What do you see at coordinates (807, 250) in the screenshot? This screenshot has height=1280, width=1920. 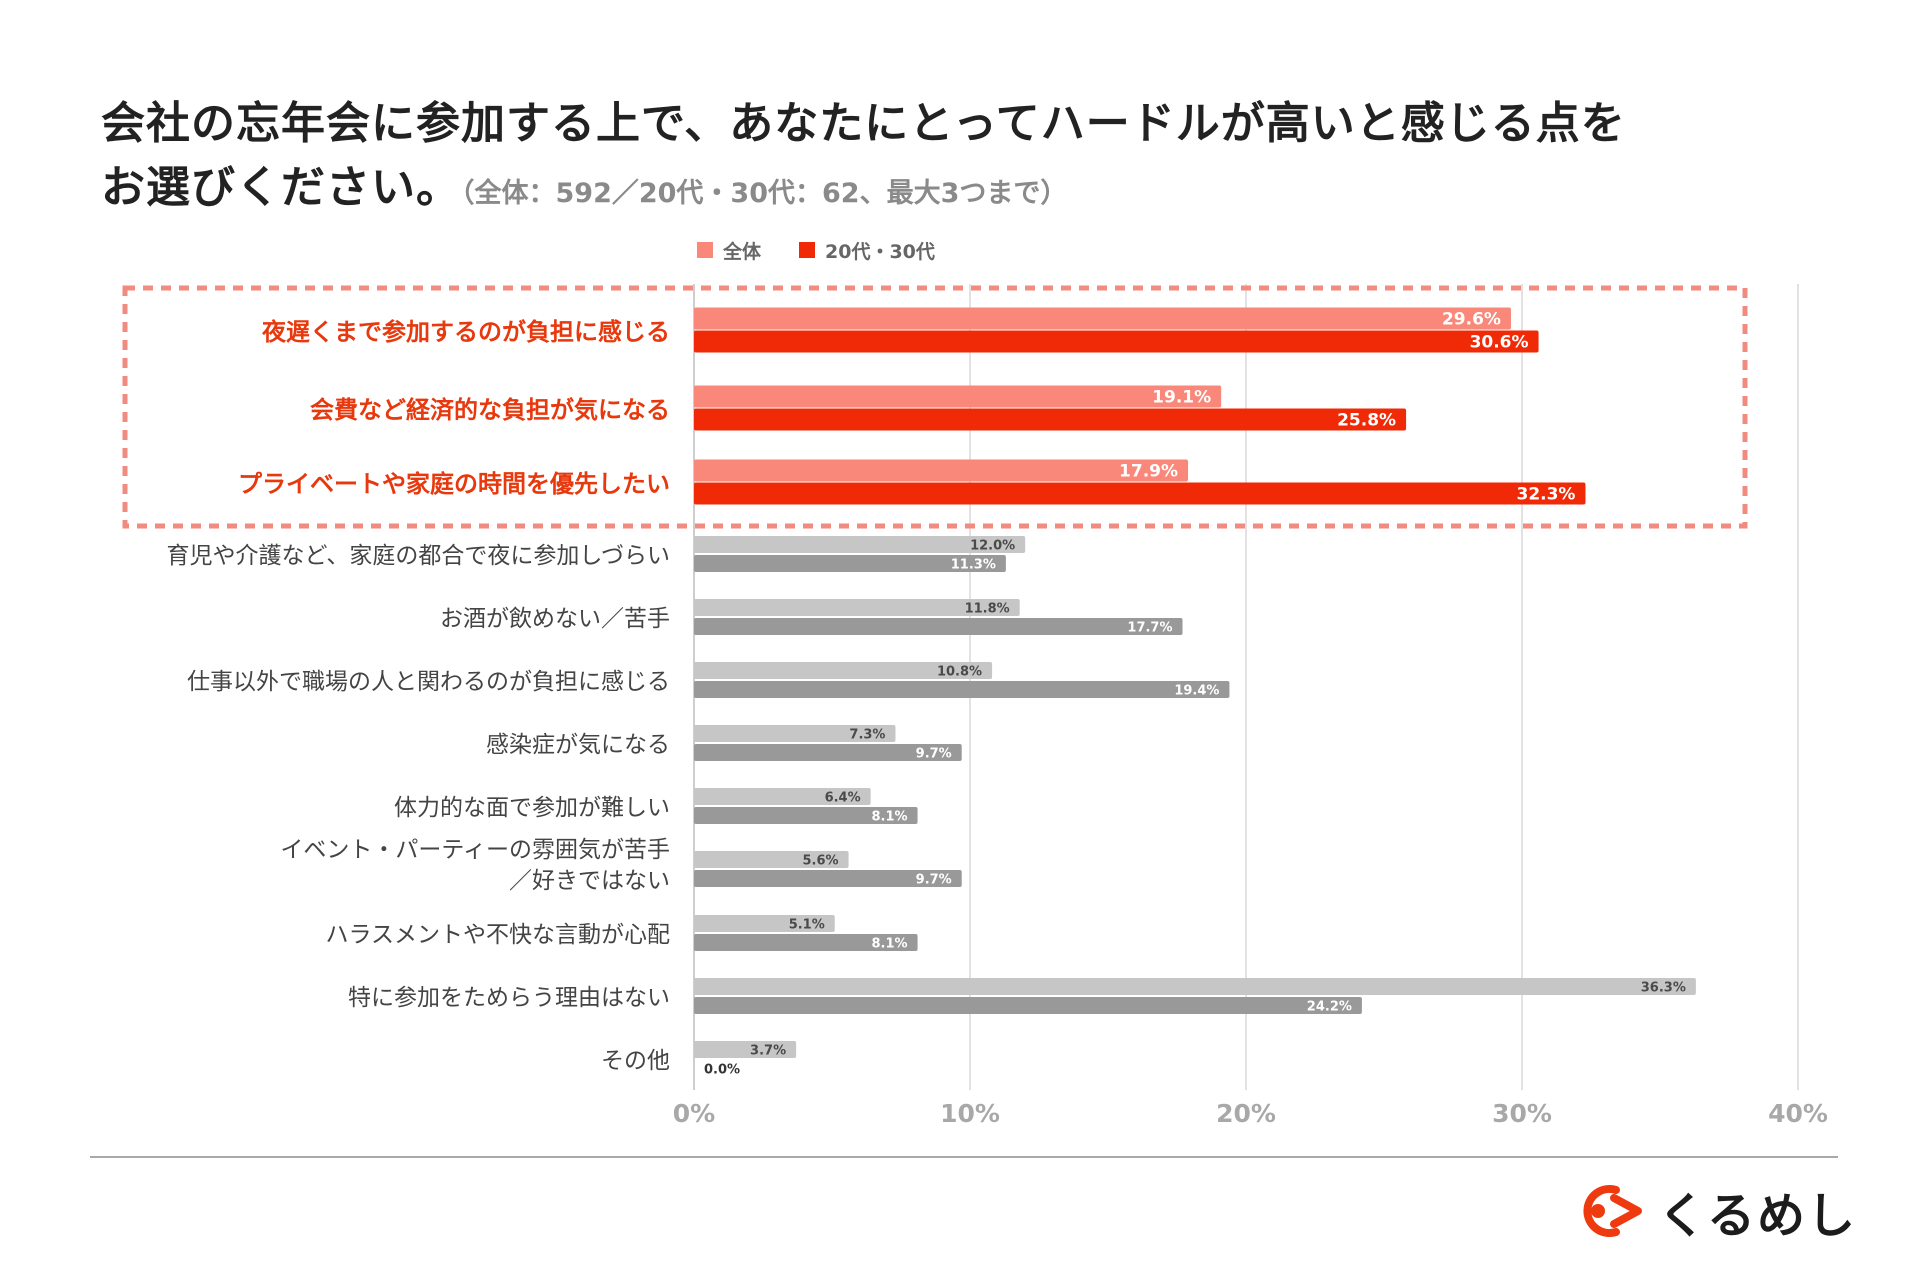 I see `legend-swatch-young` at bounding box center [807, 250].